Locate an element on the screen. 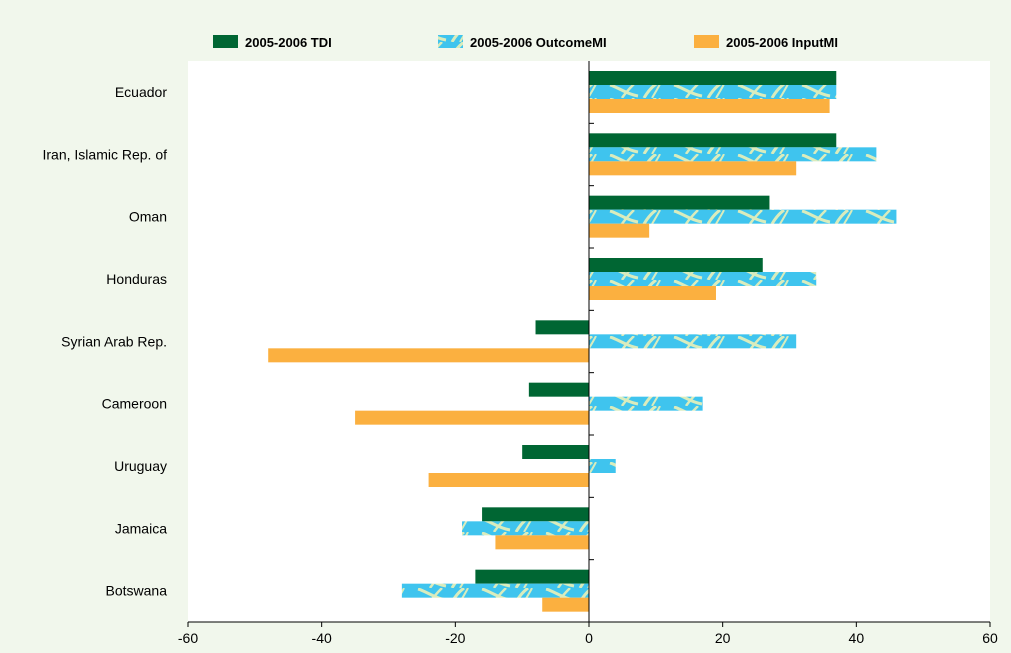 The width and height of the screenshot is (1011, 653). x-tick-label: -20 is located at coordinates (455, 638).